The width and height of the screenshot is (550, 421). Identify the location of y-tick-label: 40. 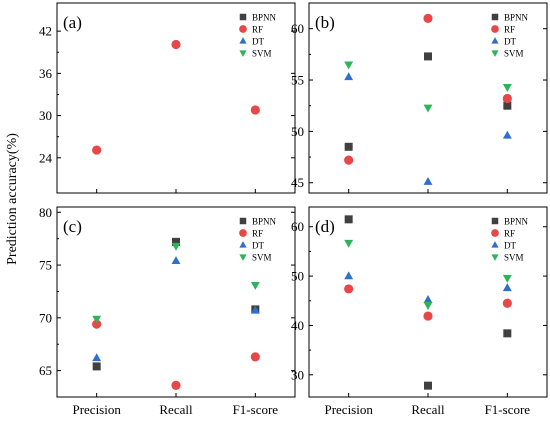
(297, 325).